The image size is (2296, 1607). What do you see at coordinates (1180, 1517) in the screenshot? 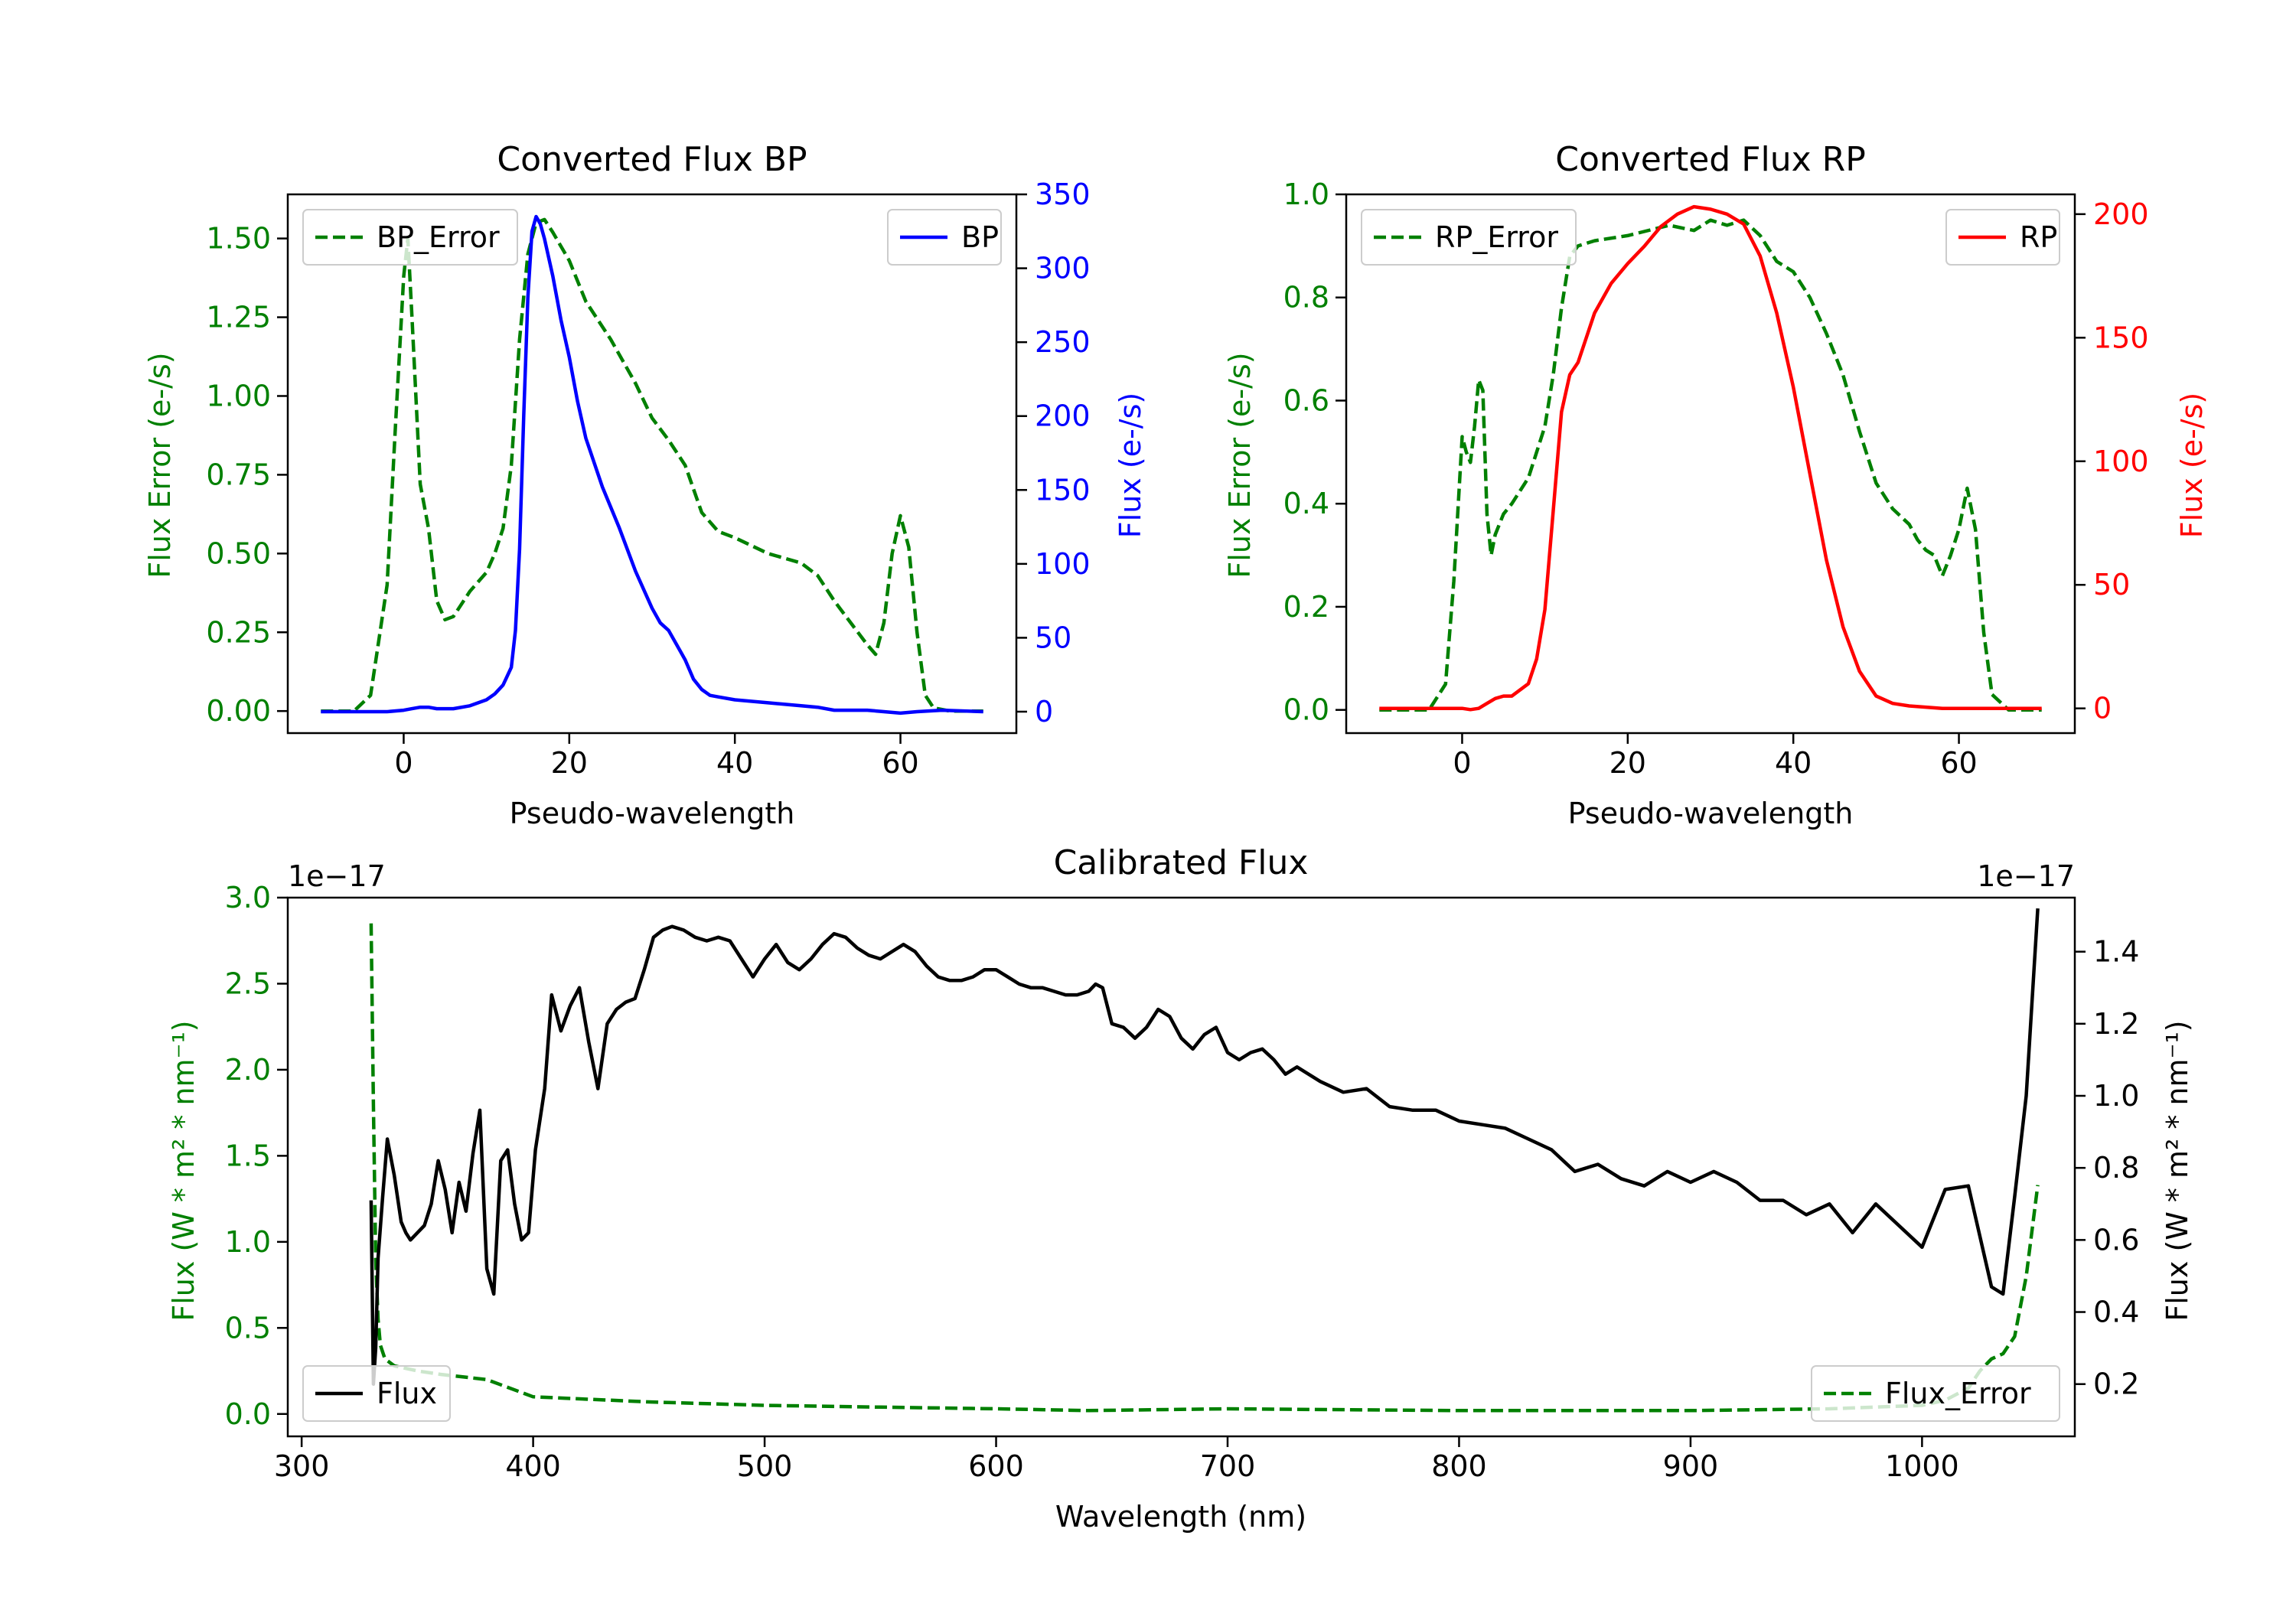
I see `x-axis-label: Wavelength (nm)` at bounding box center [1180, 1517].